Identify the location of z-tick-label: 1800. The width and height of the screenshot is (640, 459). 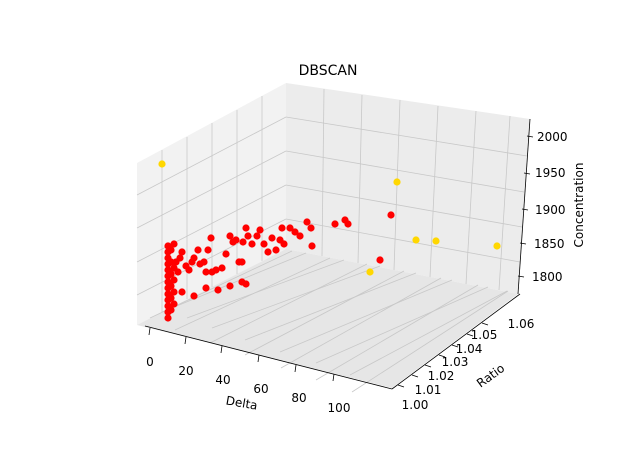
(547, 277).